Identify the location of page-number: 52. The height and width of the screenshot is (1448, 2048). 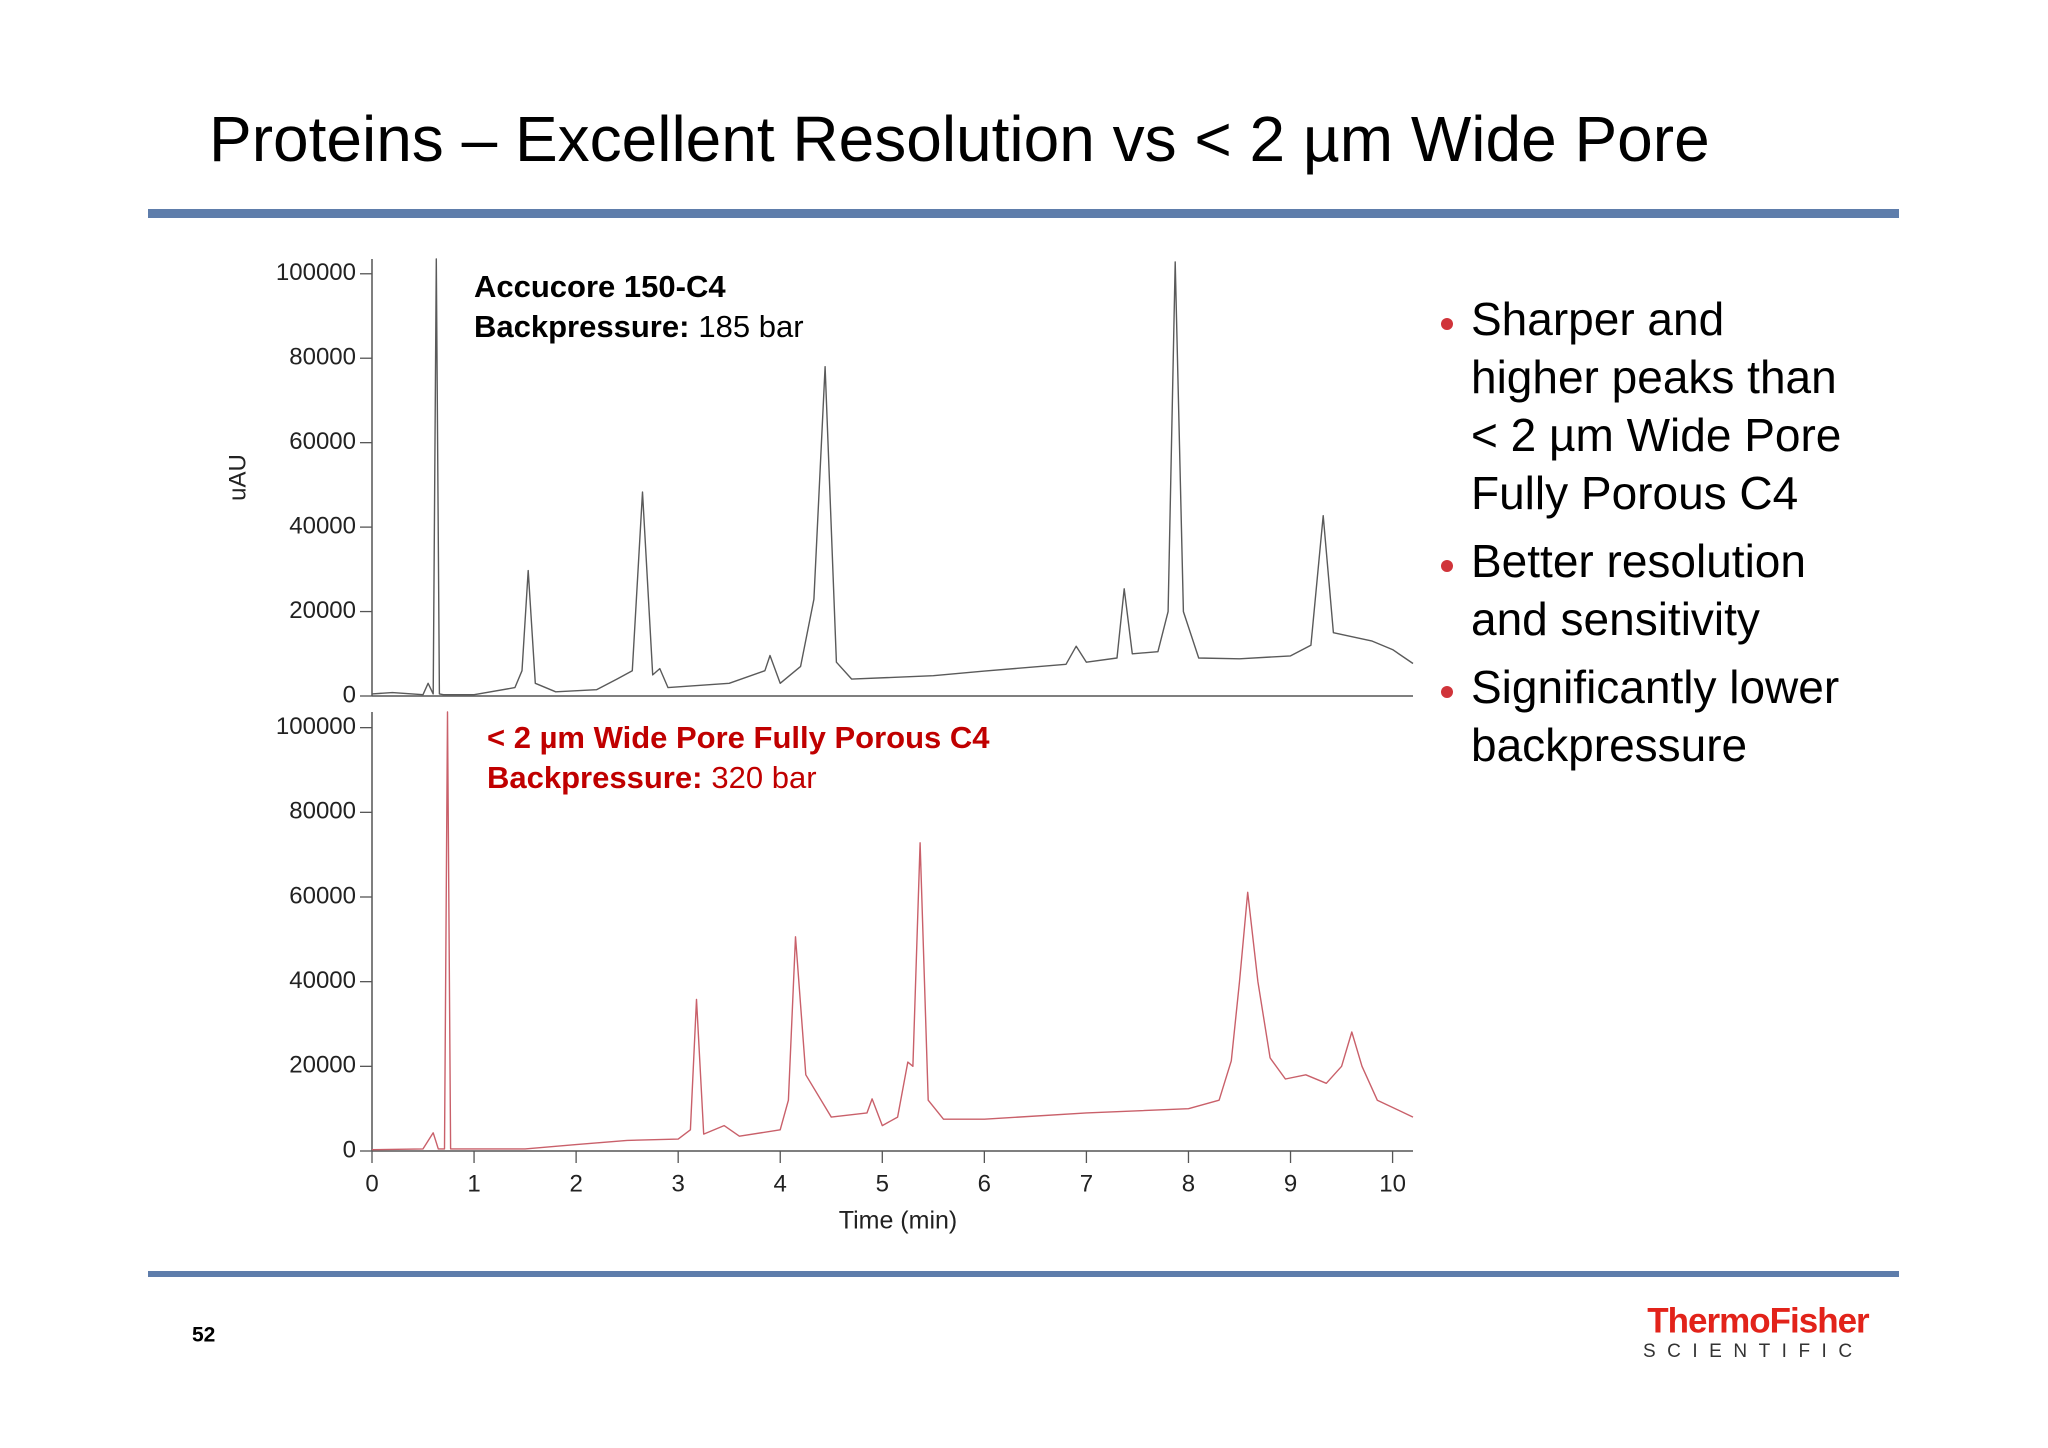
(203, 1335).